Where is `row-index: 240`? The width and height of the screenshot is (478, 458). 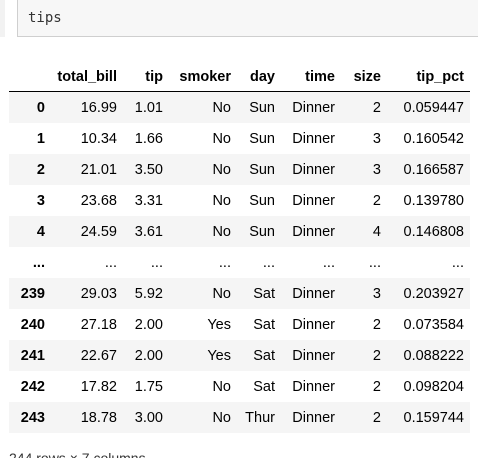 row-index: 240 is located at coordinates (32, 324).